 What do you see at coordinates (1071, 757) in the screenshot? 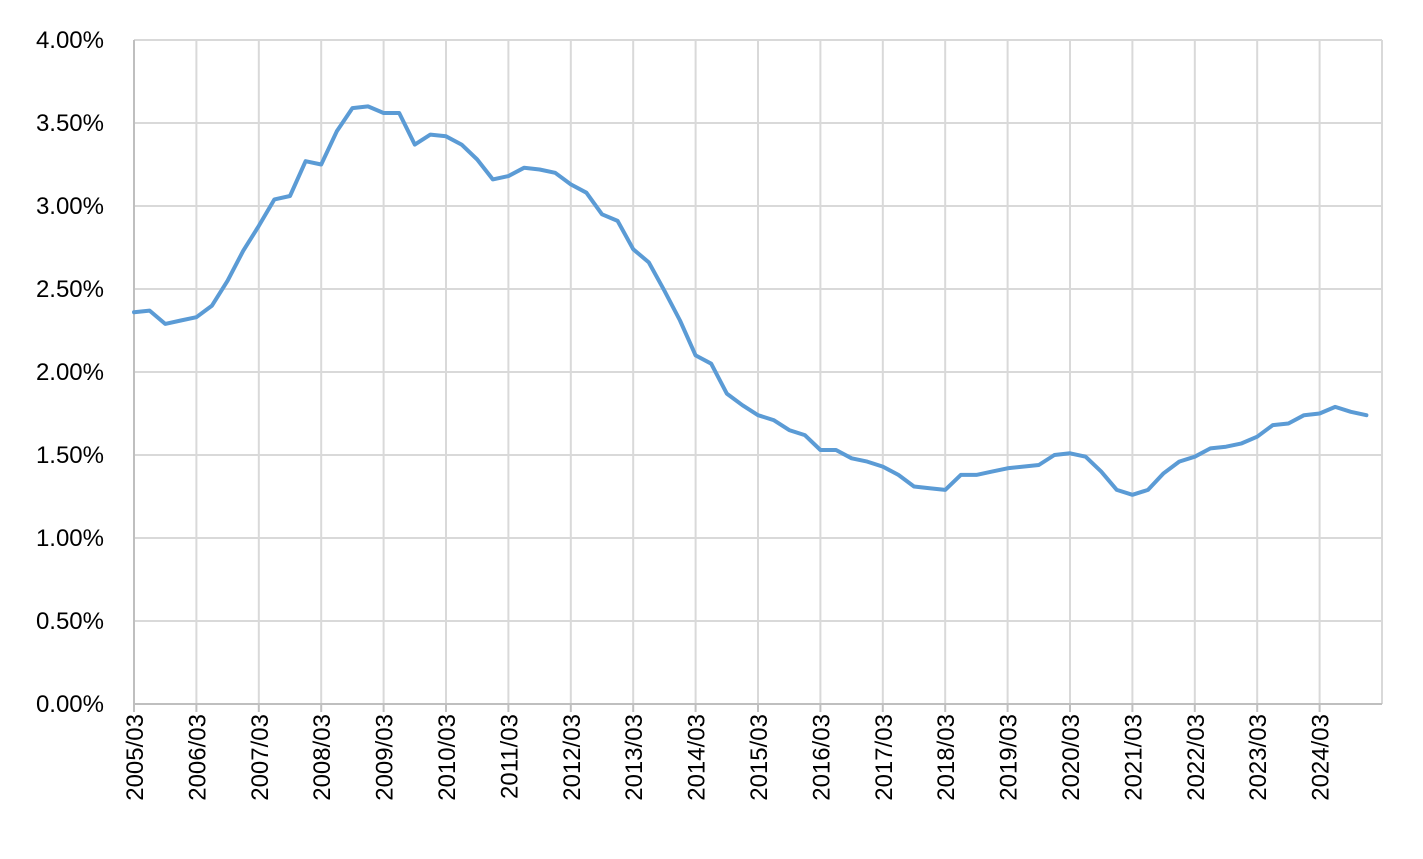
I see `x-tick-label: 2020/03` at bounding box center [1071, 757].